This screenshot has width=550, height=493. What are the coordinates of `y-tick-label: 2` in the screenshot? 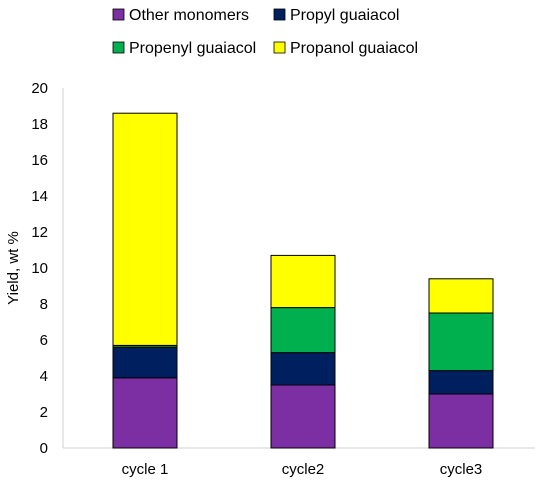 It's located at (44, 412).